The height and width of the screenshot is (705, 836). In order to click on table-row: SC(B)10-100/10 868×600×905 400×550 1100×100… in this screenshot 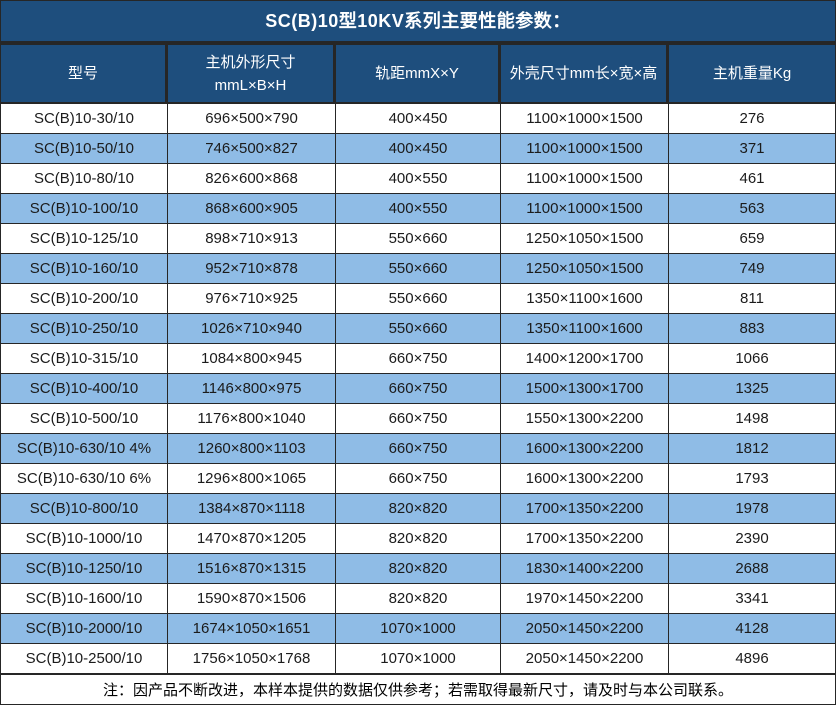, I will do `click(418, 209)`.